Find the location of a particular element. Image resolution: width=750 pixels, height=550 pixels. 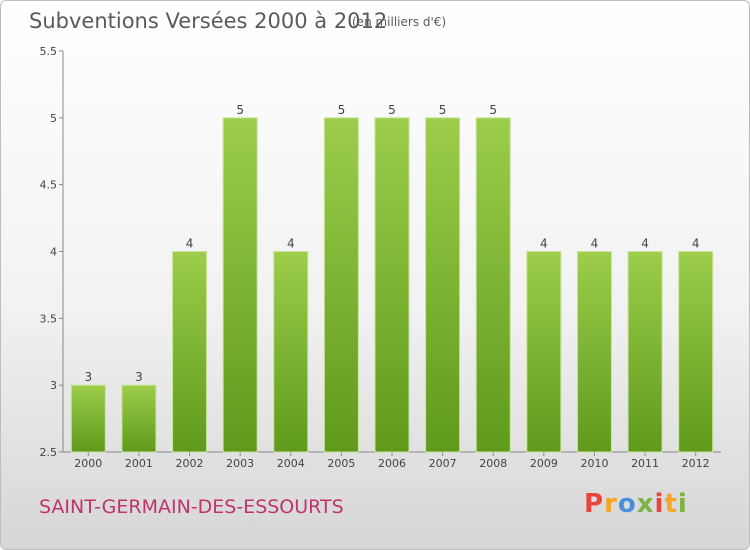

y-tick-label: 4 is located at coordinates (53, 252).